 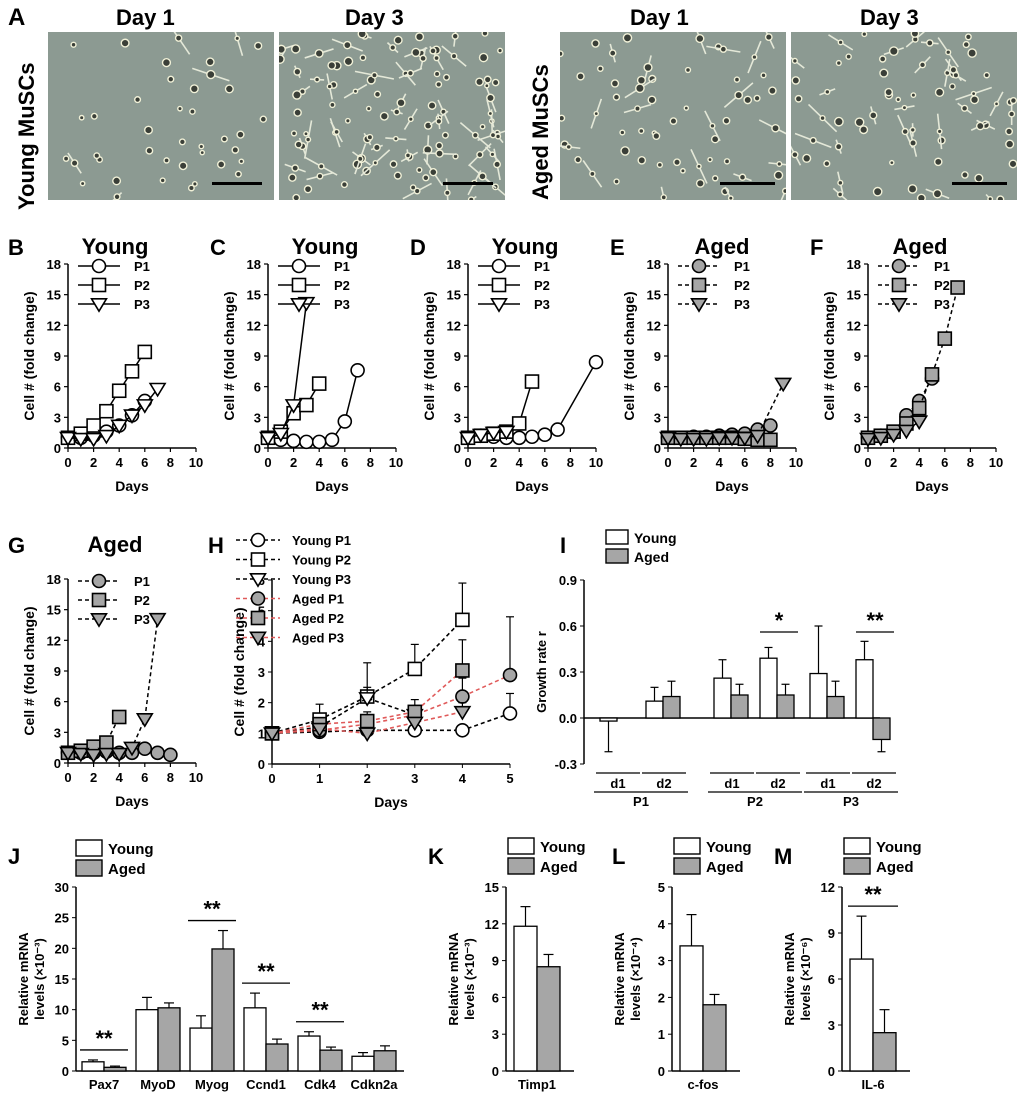 I want to click on y-tick-label: 25, so click(x=62, y=918).